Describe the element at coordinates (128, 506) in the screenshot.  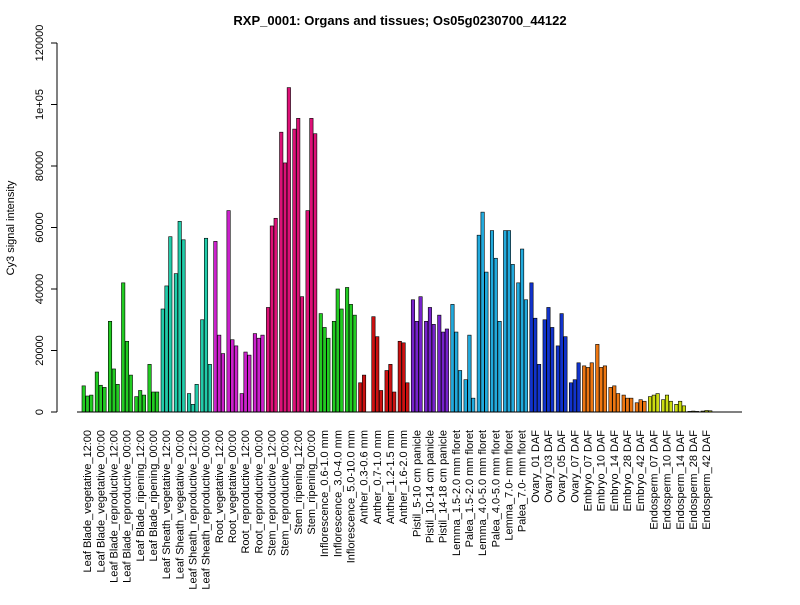
I see `x-tick-label: Leaf Blade_reproductive_00:00` at that location.